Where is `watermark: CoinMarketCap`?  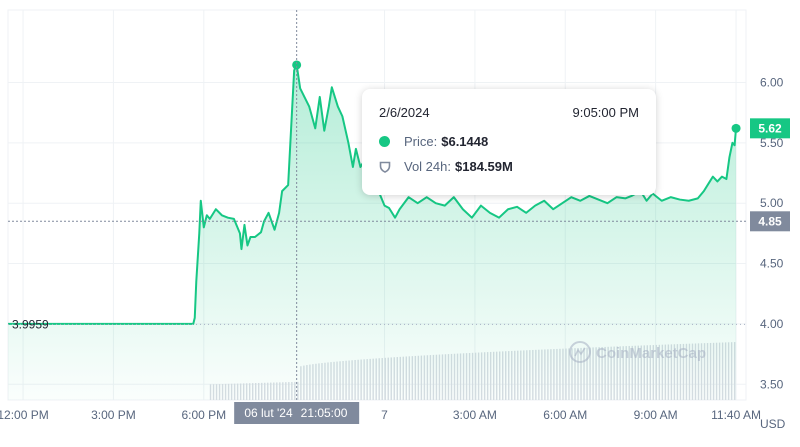
watermark: CoinMarketCap is located at coordinates (637, 352).